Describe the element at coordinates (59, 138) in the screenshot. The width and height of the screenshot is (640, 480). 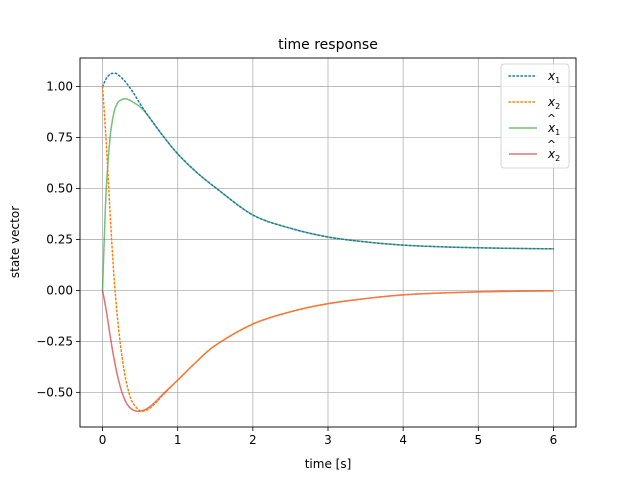
I see `y-tick-label: 0.75` at that location.